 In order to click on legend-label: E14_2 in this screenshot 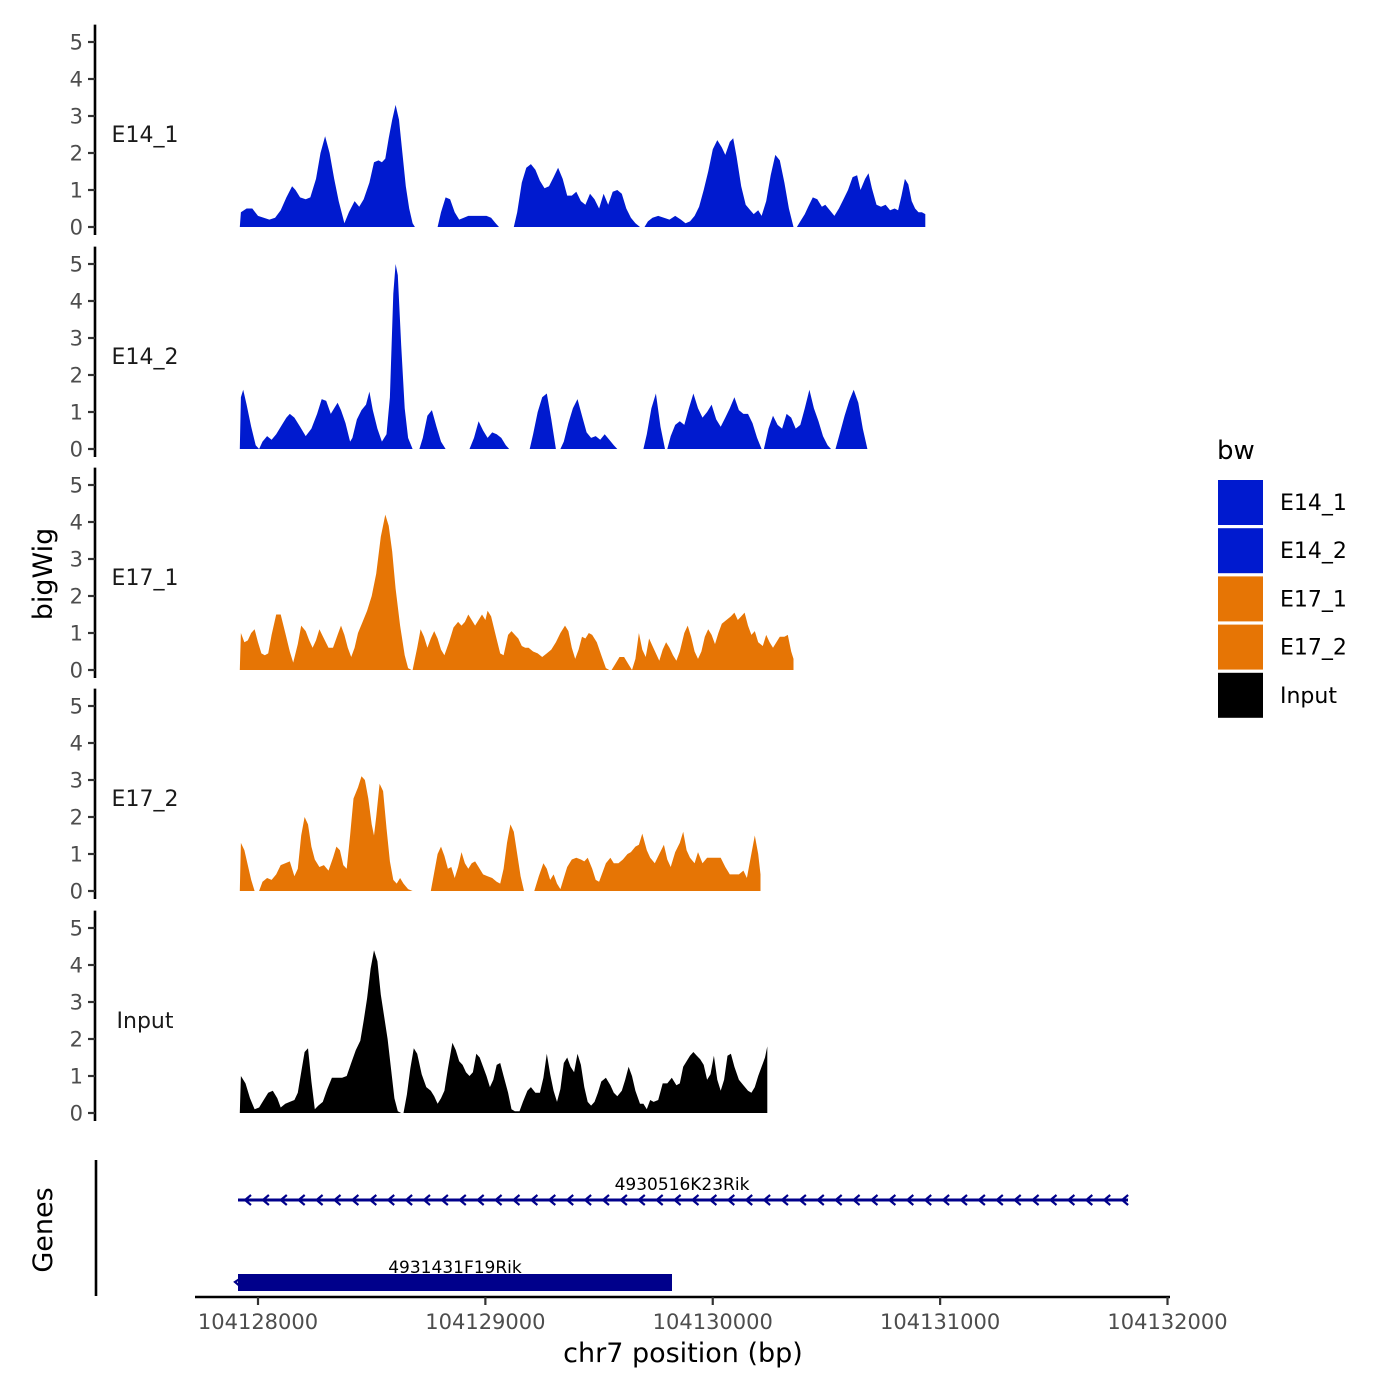, I will do `click(1313, 551)`.